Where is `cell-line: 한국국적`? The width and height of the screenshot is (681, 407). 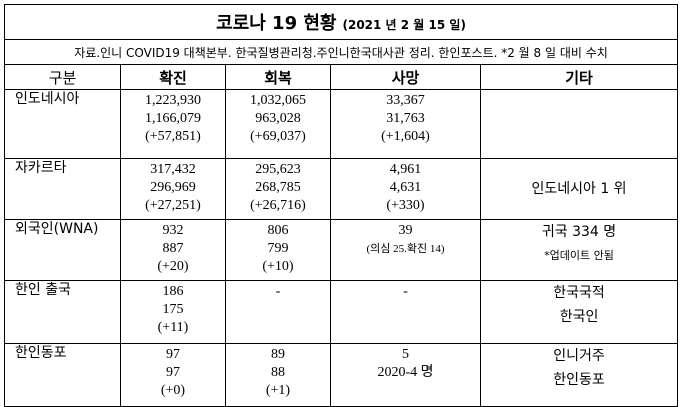
cell-line: 한국국적 is located at coordinates (579, 293).